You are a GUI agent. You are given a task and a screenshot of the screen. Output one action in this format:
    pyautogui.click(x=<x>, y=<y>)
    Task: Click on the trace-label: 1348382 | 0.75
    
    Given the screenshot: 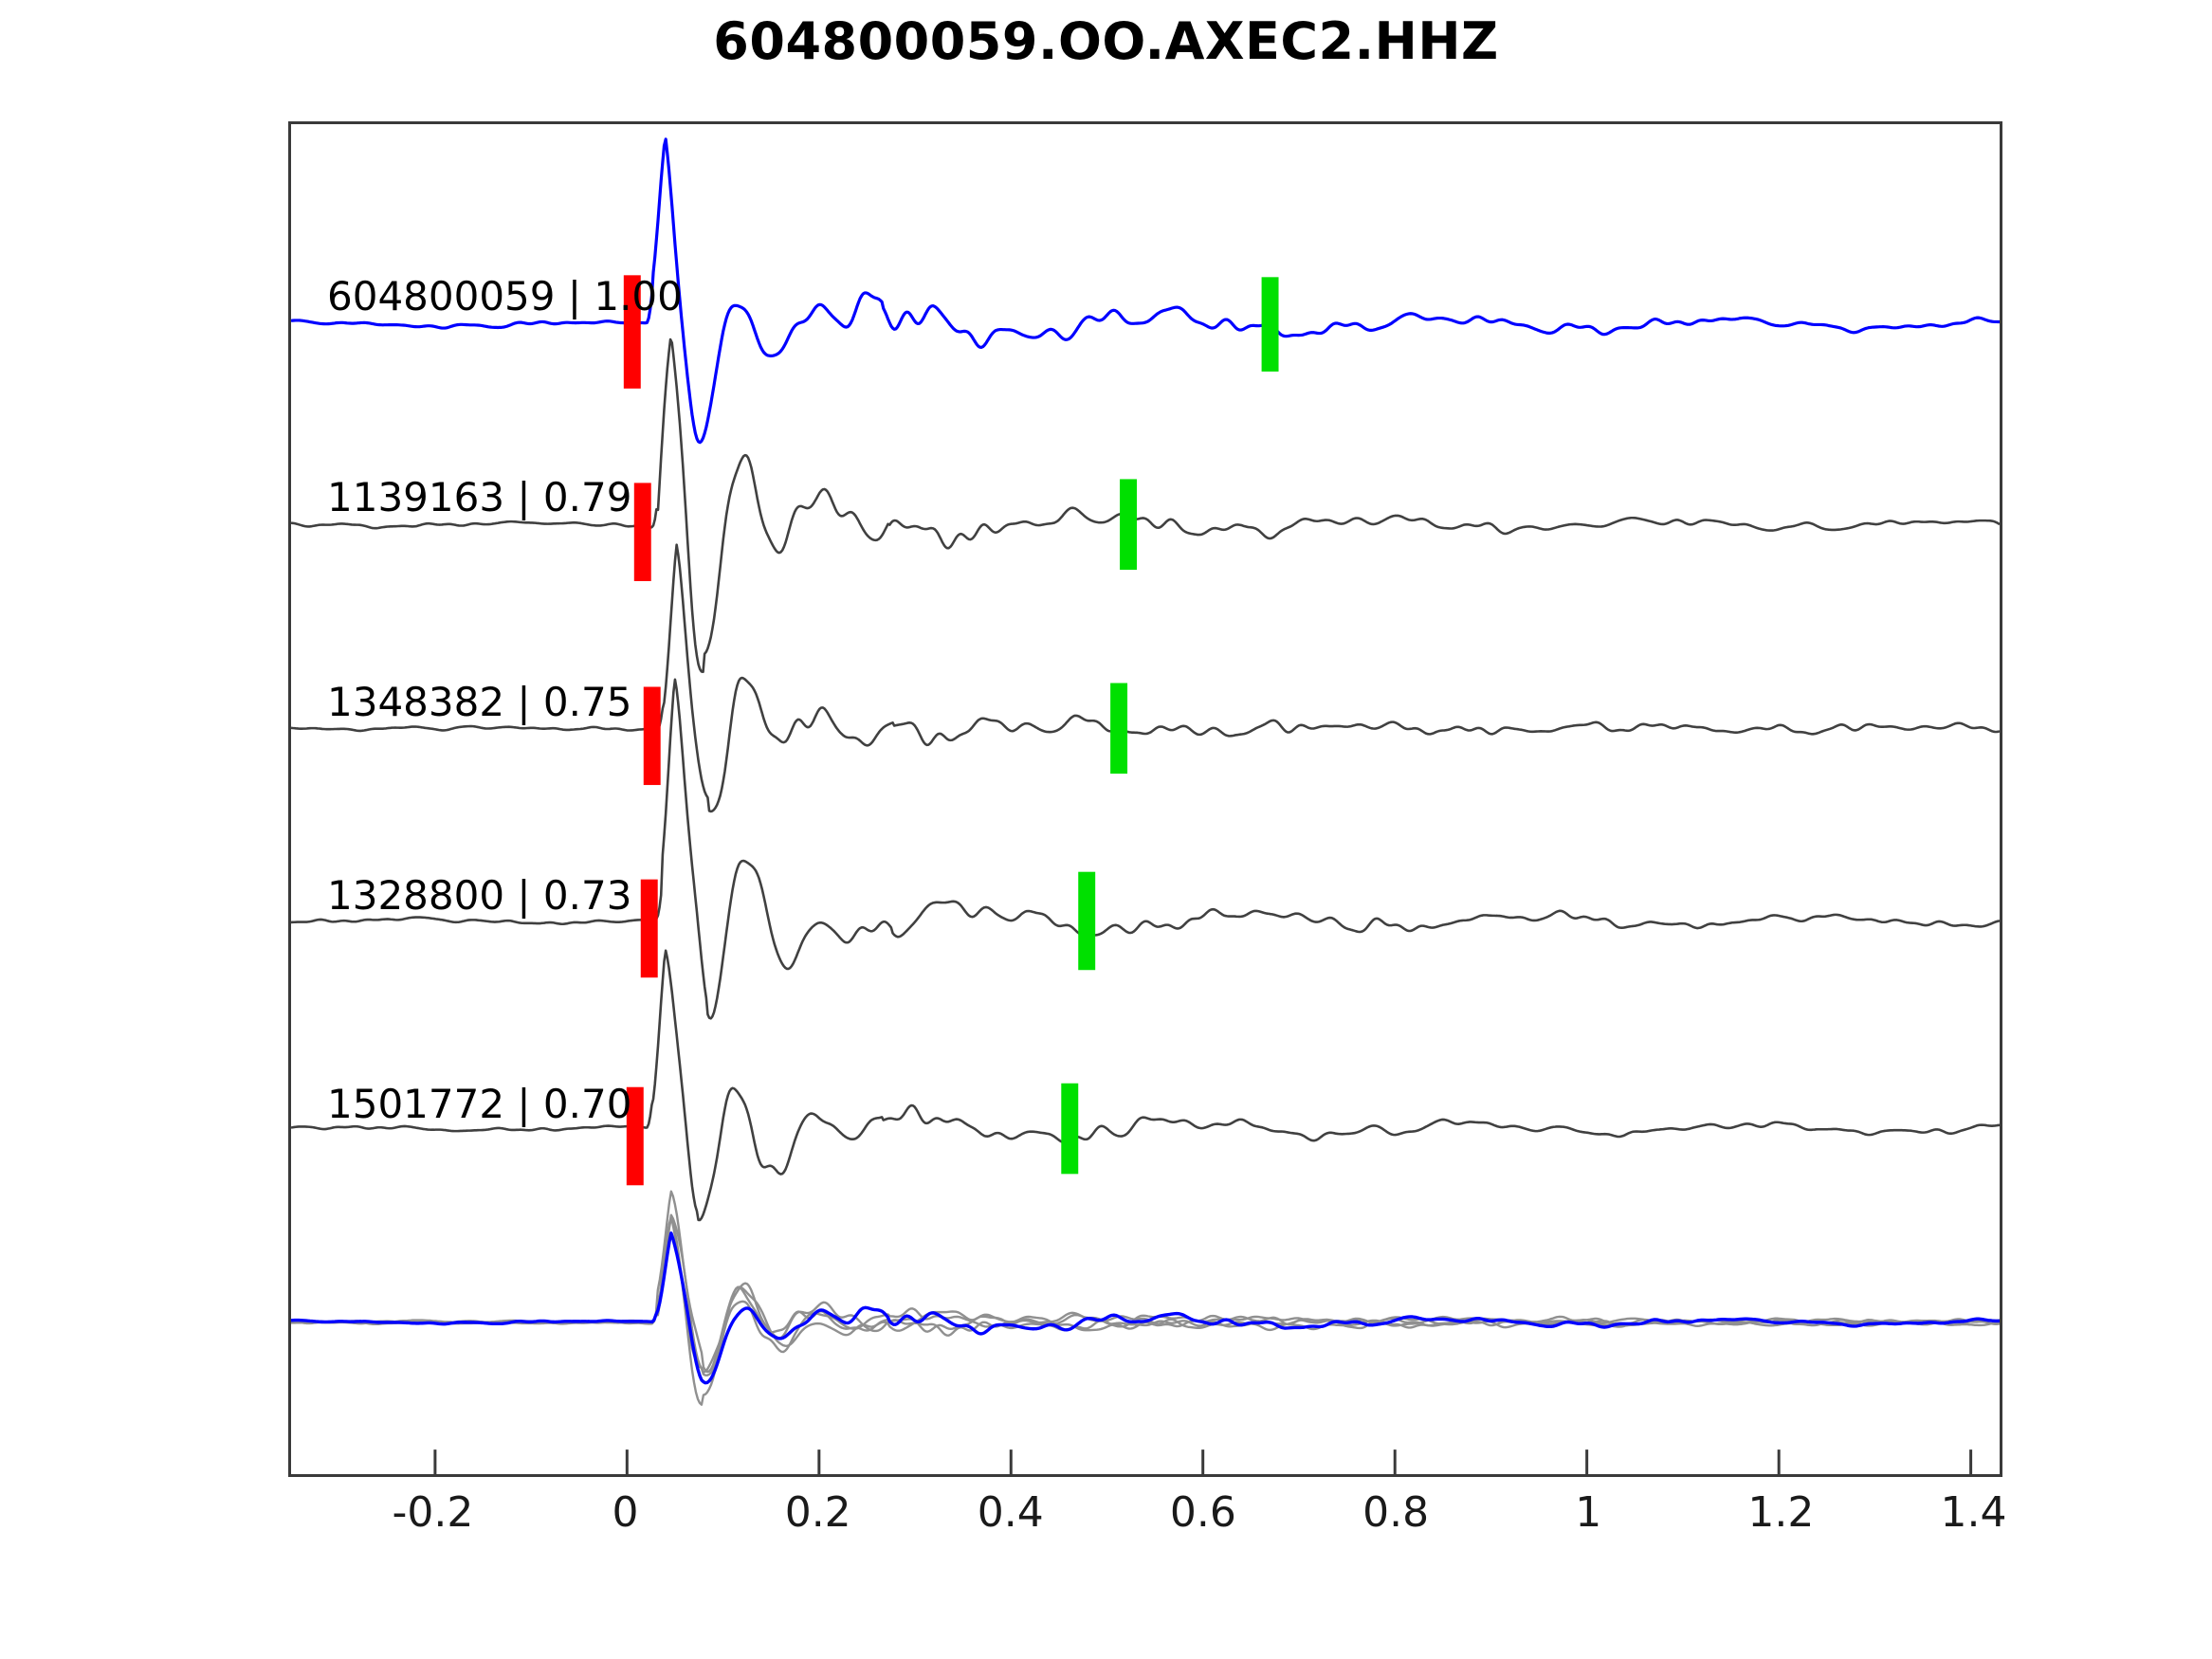 What is the action you would take?
    pyautogui.click(x=479, y=702)
    